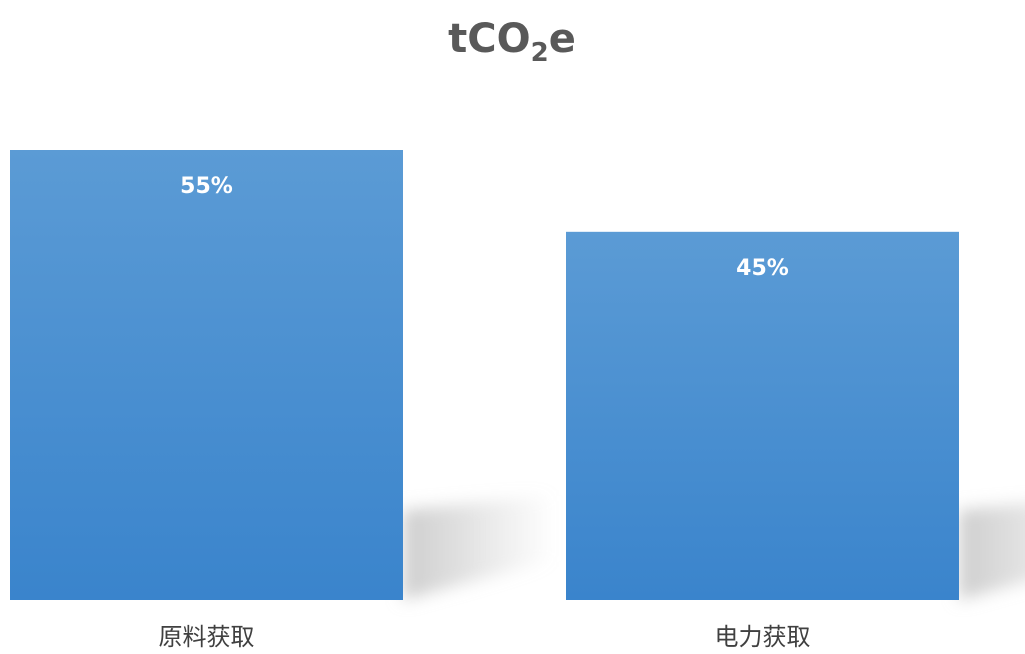 This screenshot has width=1025, height=654. What do you see at coordinates (206, 186) in the screenshot?
I see `data-label: 55%` at bounding box center [206, 186].